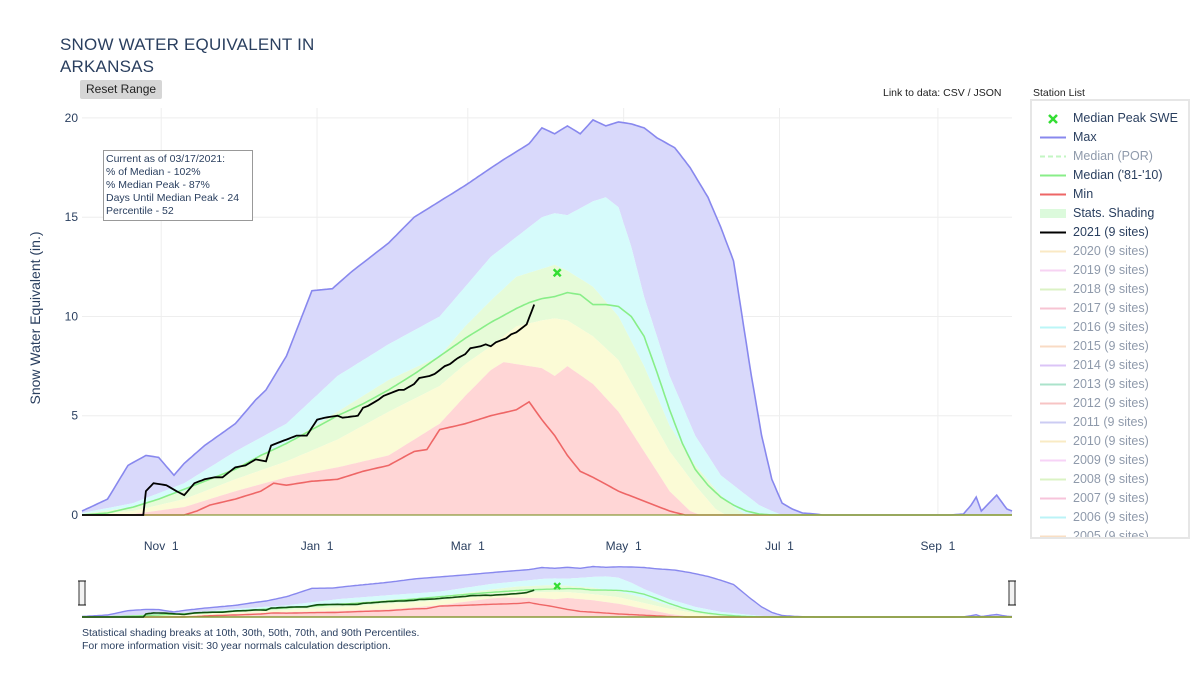 This screenshot has height=700, width=1200. I want to click on legend-item: 2005 (9 sites), so click(1110, 533).